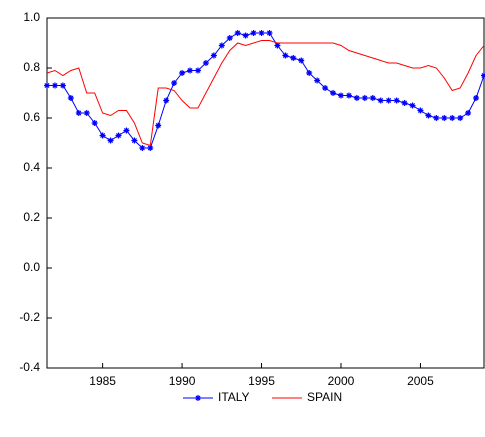 This screenshot has height=437, width=485. What do you see at coordinates (182, 381) in the screenshot?
I see `x-tick-label: 1990` at bounding box center [182, 381].